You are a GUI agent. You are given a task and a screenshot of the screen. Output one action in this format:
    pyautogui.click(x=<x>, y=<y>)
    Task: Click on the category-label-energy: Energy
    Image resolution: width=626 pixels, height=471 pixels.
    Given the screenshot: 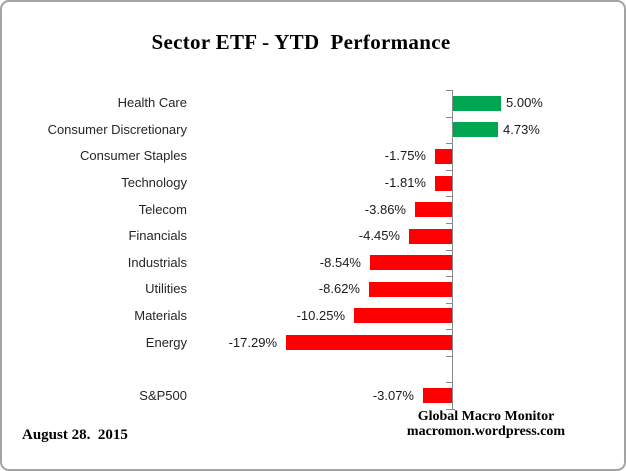 What is the action you would take?
    pyautogui.click(x=166, y=342)
    